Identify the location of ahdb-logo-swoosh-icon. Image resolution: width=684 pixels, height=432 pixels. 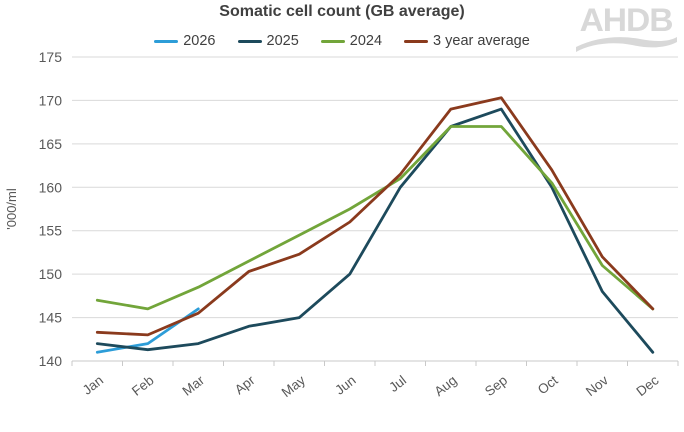
(626, 44).